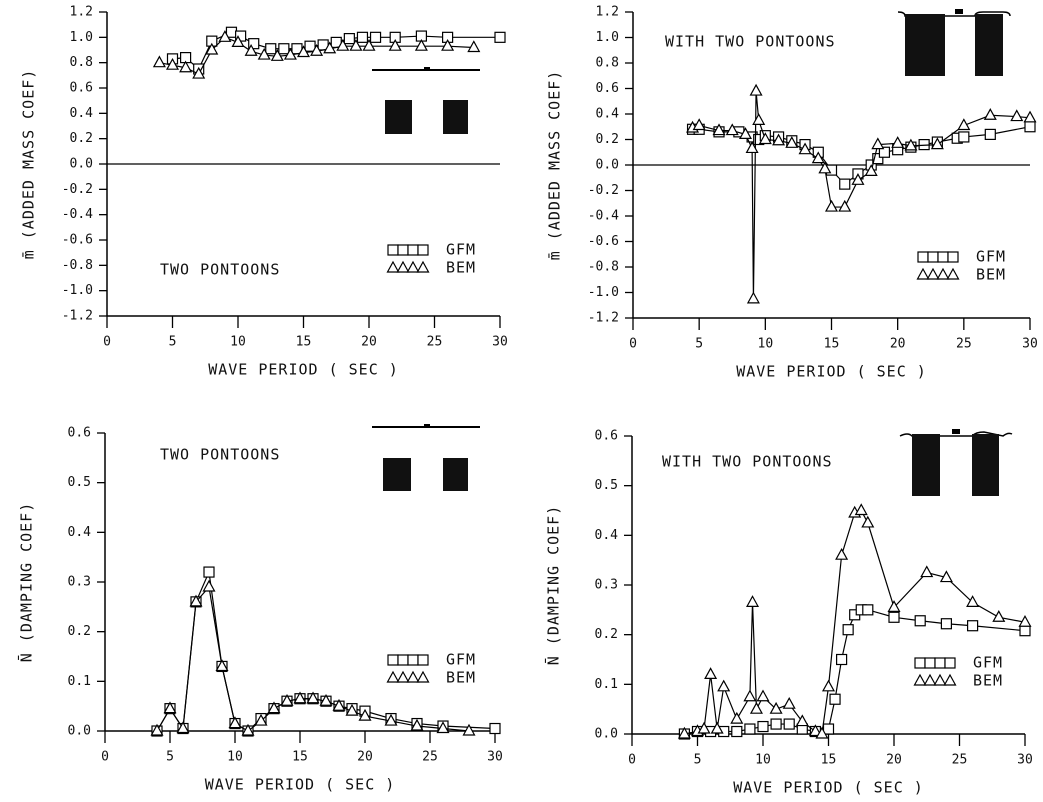  Describe the element at coordinates (431, 660) in the screenshot. I see `legend-entry: GFM` at that location.